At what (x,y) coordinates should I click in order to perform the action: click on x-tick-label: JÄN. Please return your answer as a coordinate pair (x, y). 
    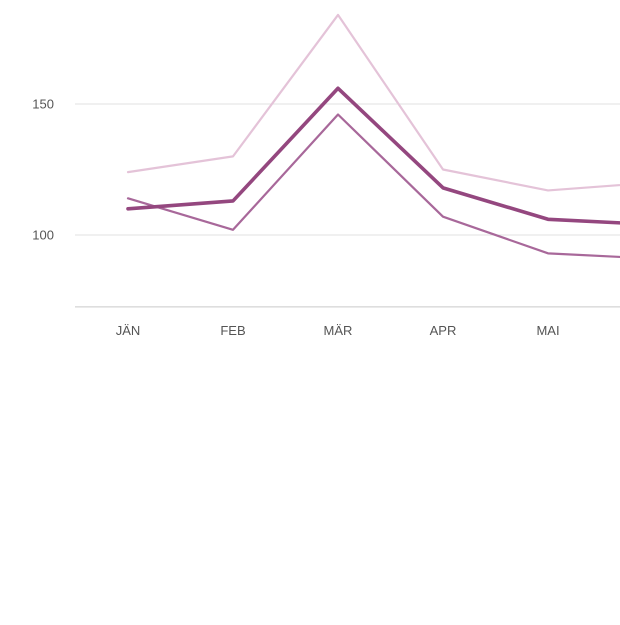
    Looking at the image, I should click on (128, 330).